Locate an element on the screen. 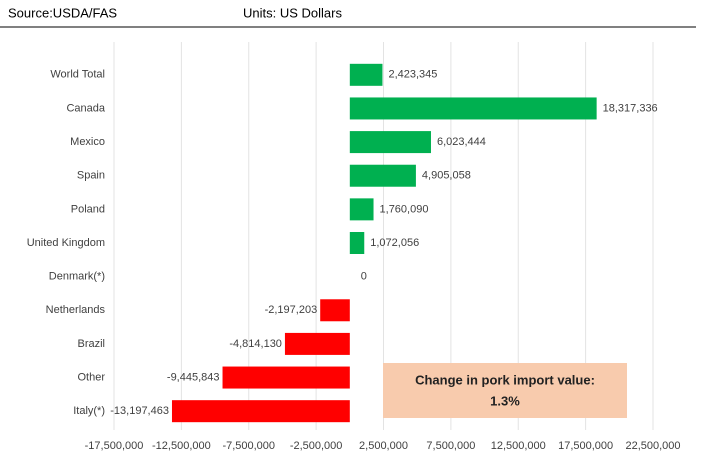  y-tick-label: World Total is located at coordinates (77, 75).